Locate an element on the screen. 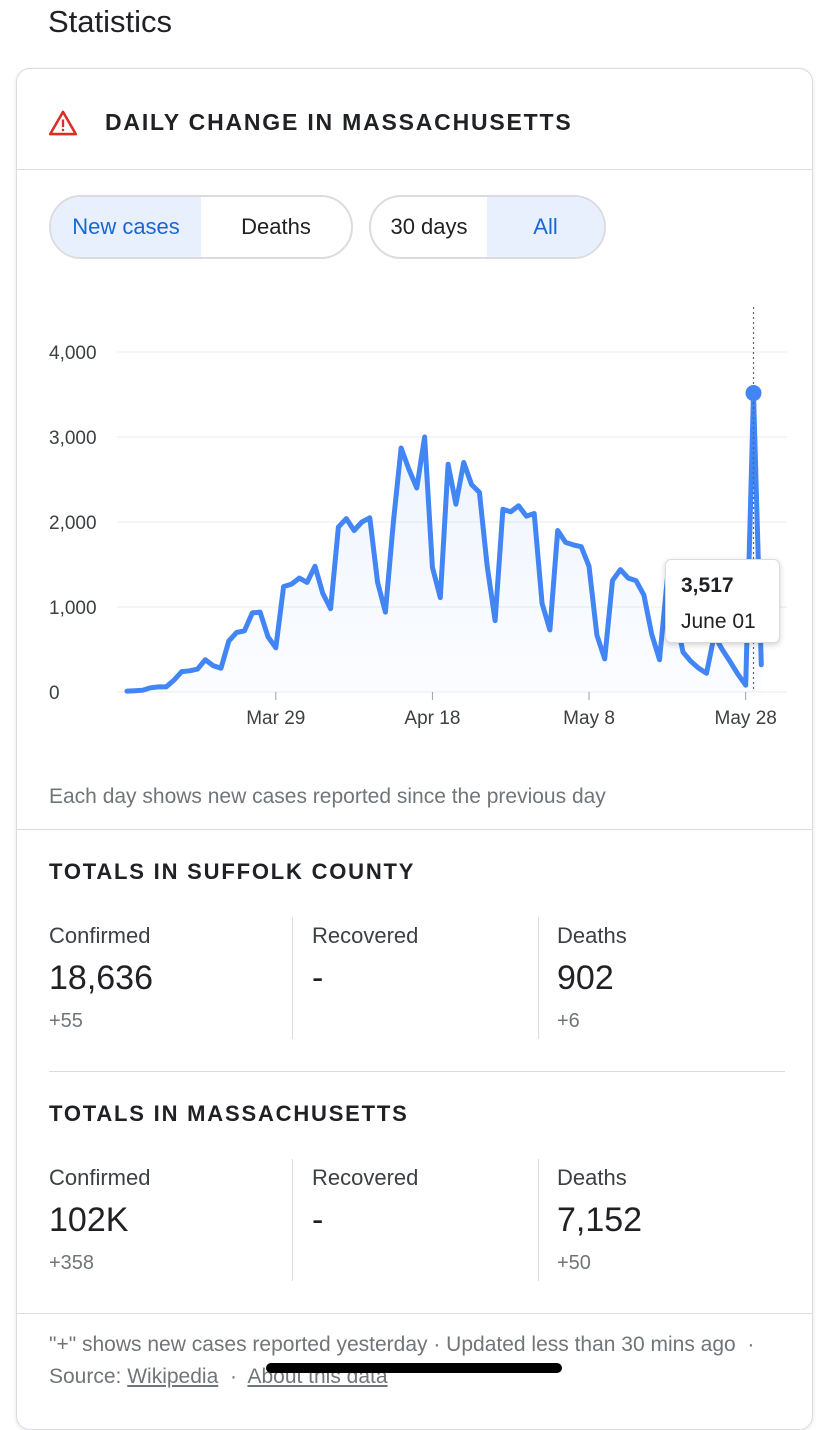  stat-delta: +358 is located at coordinates (72, 1263).